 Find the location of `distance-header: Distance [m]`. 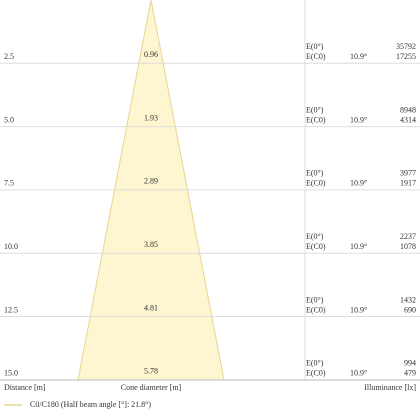

distance-header: Distance [m] is located at coordinates (25, 387).